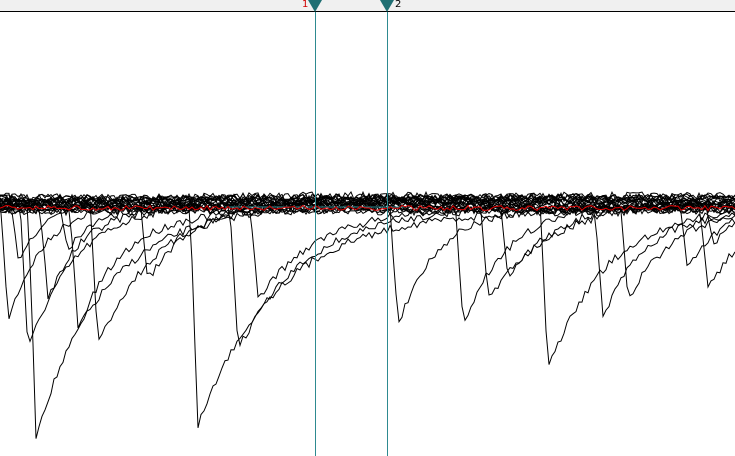  I want to click on cursor-2-line, so click(387, 234).